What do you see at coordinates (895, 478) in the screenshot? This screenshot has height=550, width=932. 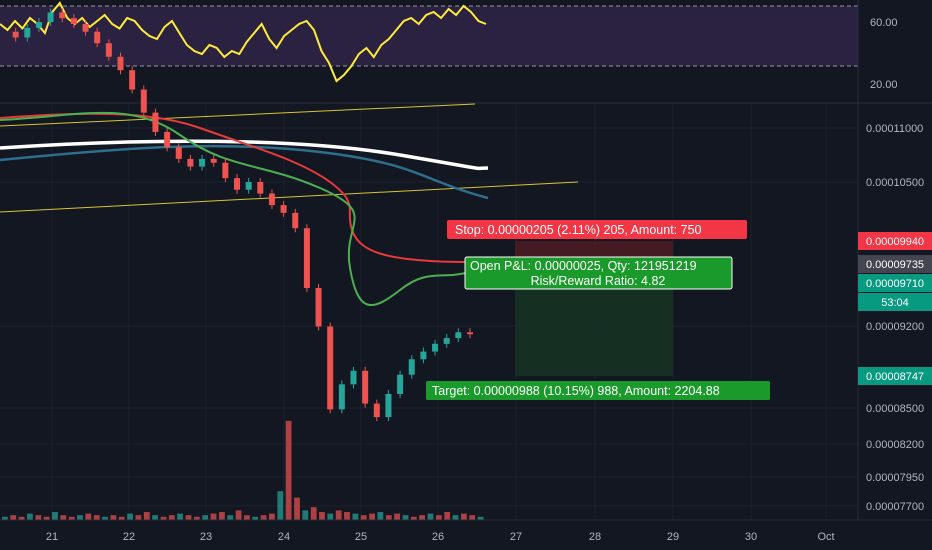 I see `price-tick-label: 0.00007950` at bounding box center [895, 478].